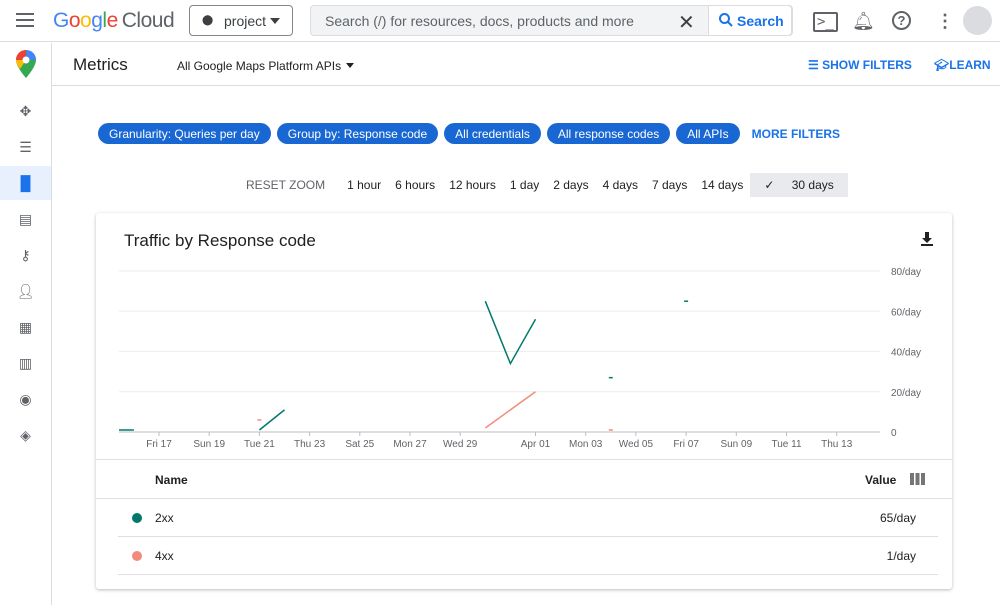  What do you see at coordinates (137, 518) in the screenshot?
I see `legend-dot-2xx` at bounding box center [137, 518].